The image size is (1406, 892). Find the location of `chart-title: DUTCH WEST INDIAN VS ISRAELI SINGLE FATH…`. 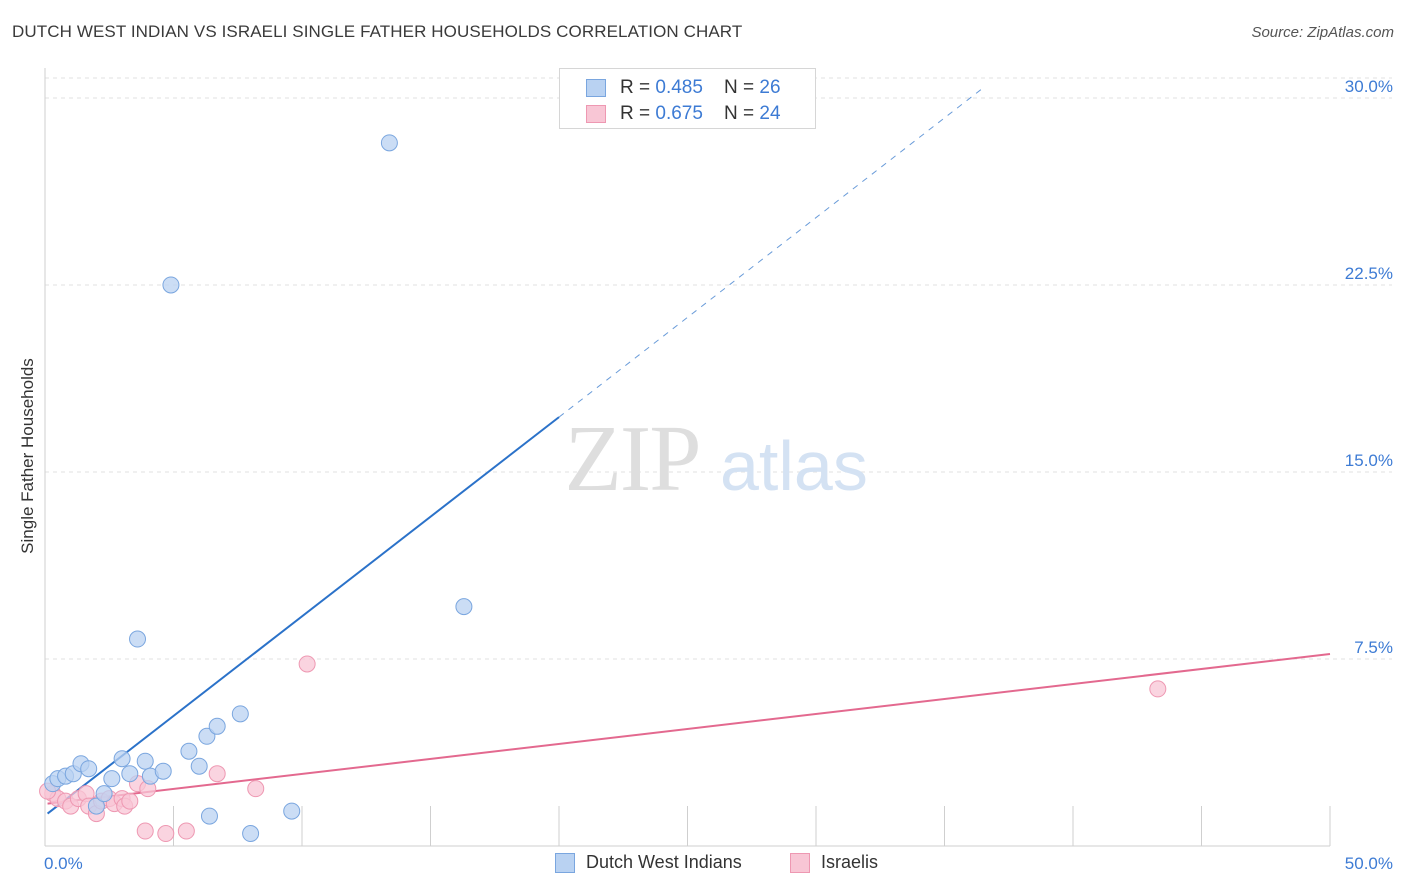

chart-title: DUTCH WEST INDIAN VS ISRAELI SINGLE FATH… is located at coordinates (377, 31).